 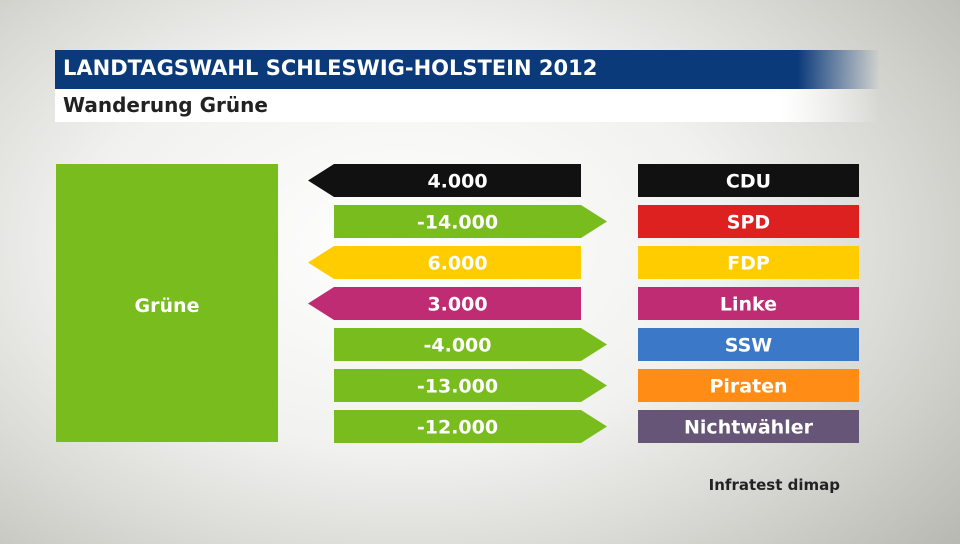 I want to click on flow-value-piraten: -13.000, so click(x=457, y=387).